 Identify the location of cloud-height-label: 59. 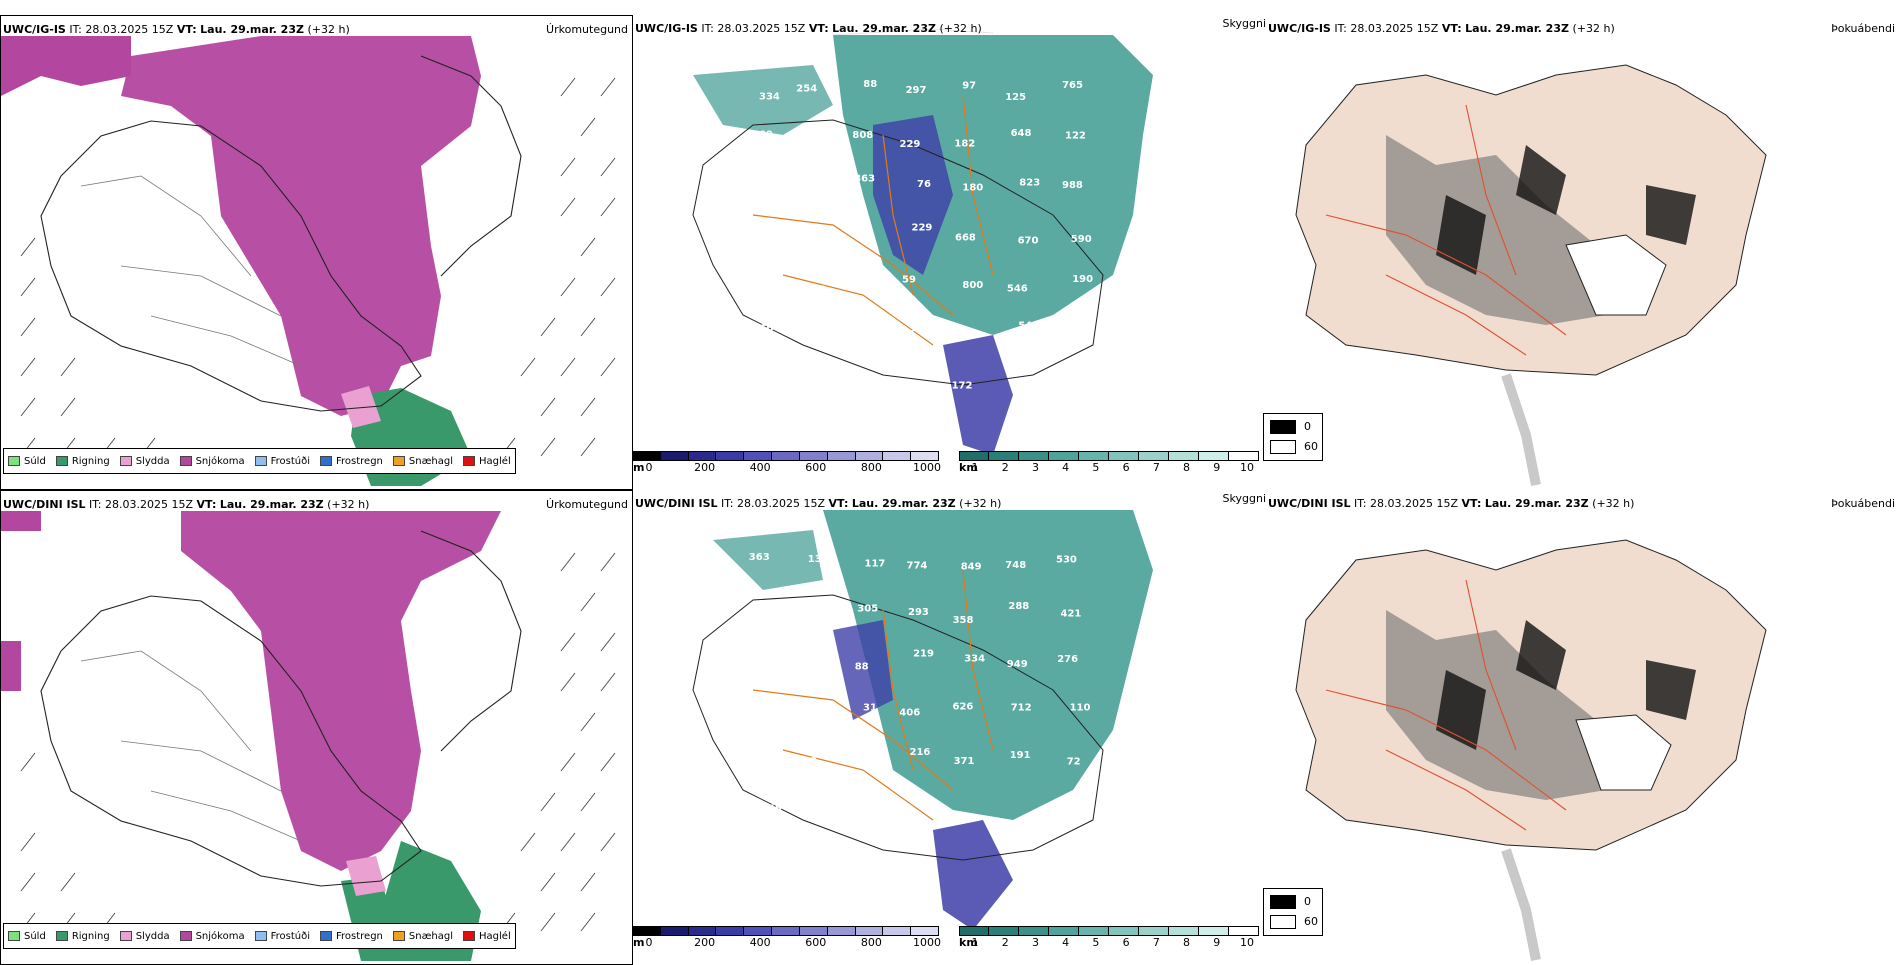
(909, 280).